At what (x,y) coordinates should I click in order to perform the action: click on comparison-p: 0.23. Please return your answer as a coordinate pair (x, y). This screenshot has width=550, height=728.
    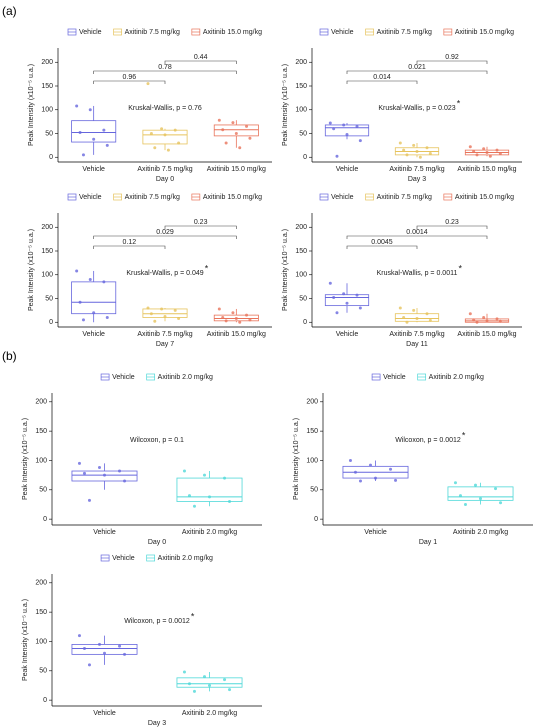
    Looking at the image, I should click on (201, 222).